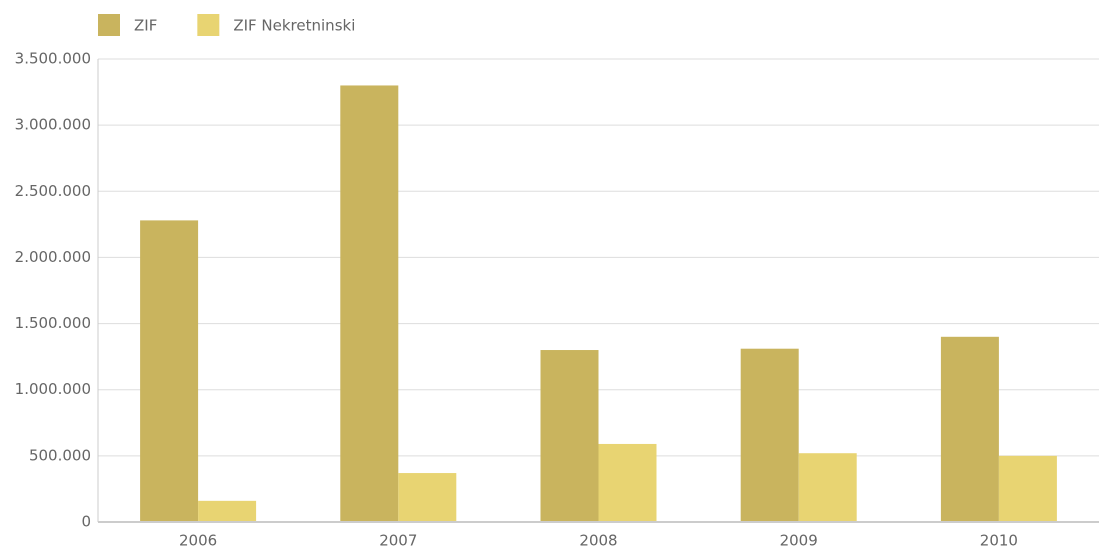  Describe the element at coordinates (53, 59) in the screenshot. I see `y-tick-label: 3.500.000` at that location.